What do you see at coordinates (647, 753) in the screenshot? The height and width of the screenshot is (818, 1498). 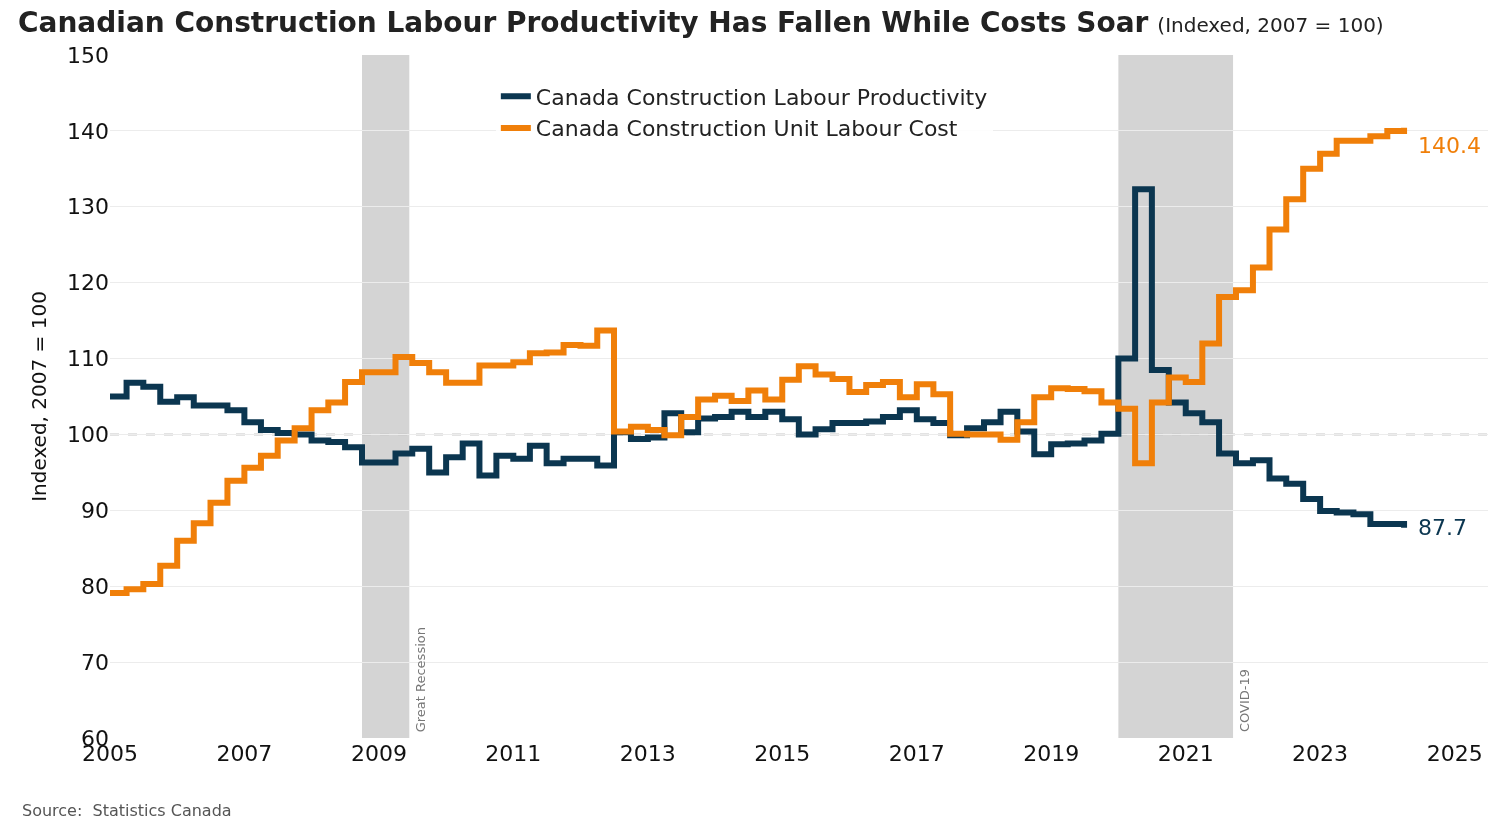 I see `x-tick-label: 2013` at bounding box center [647, 753].